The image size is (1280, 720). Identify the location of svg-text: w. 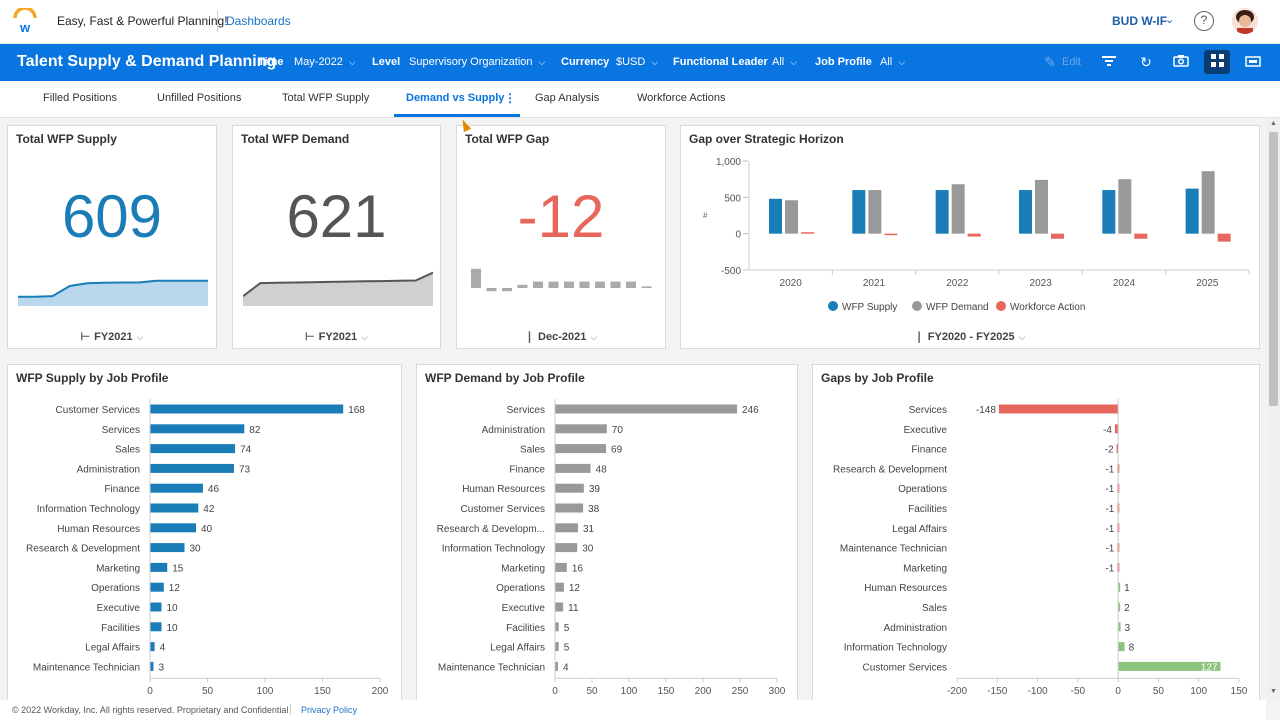
(25, 27).